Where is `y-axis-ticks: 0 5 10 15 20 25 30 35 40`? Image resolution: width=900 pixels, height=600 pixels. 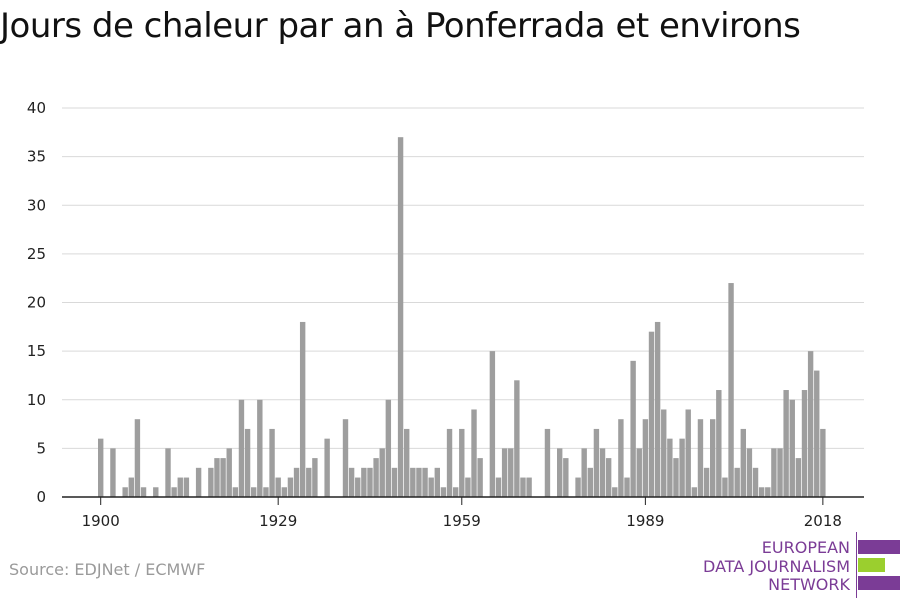
y-axis-ticks: 0 5 10 15 20 25 30 35 40 is located at coordinates (36, 302).